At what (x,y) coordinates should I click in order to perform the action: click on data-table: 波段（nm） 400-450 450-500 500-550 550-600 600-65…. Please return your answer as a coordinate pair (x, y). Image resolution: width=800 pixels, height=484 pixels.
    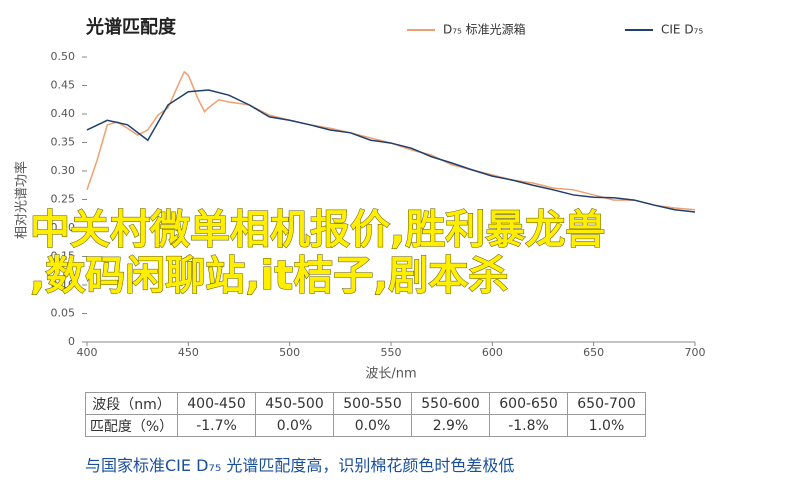
    Looking at the image, I should click on (365, 414).